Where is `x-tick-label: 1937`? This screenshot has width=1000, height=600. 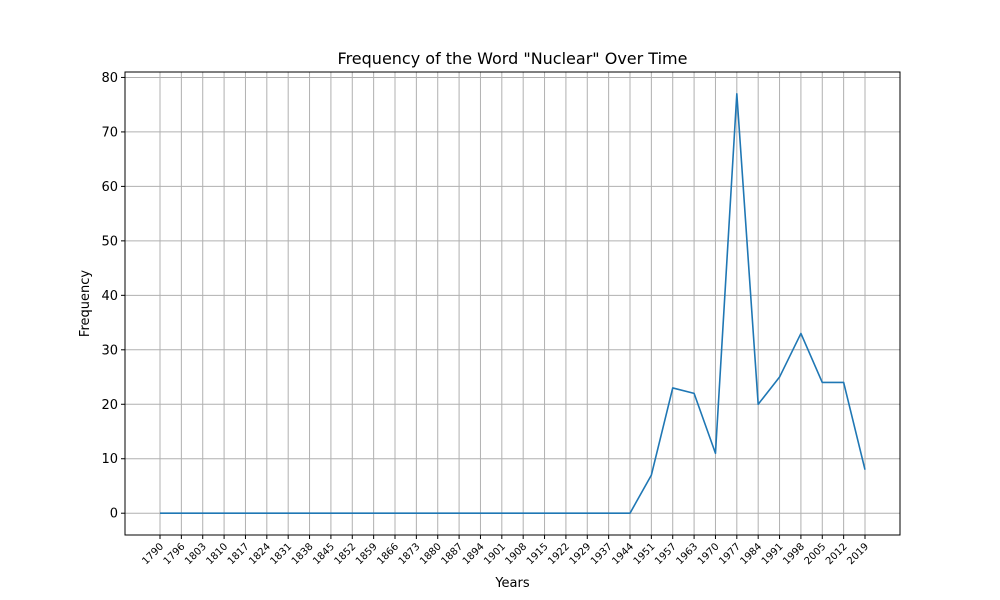
x-tick-label: 1937 is located at coordinates (602, 554).